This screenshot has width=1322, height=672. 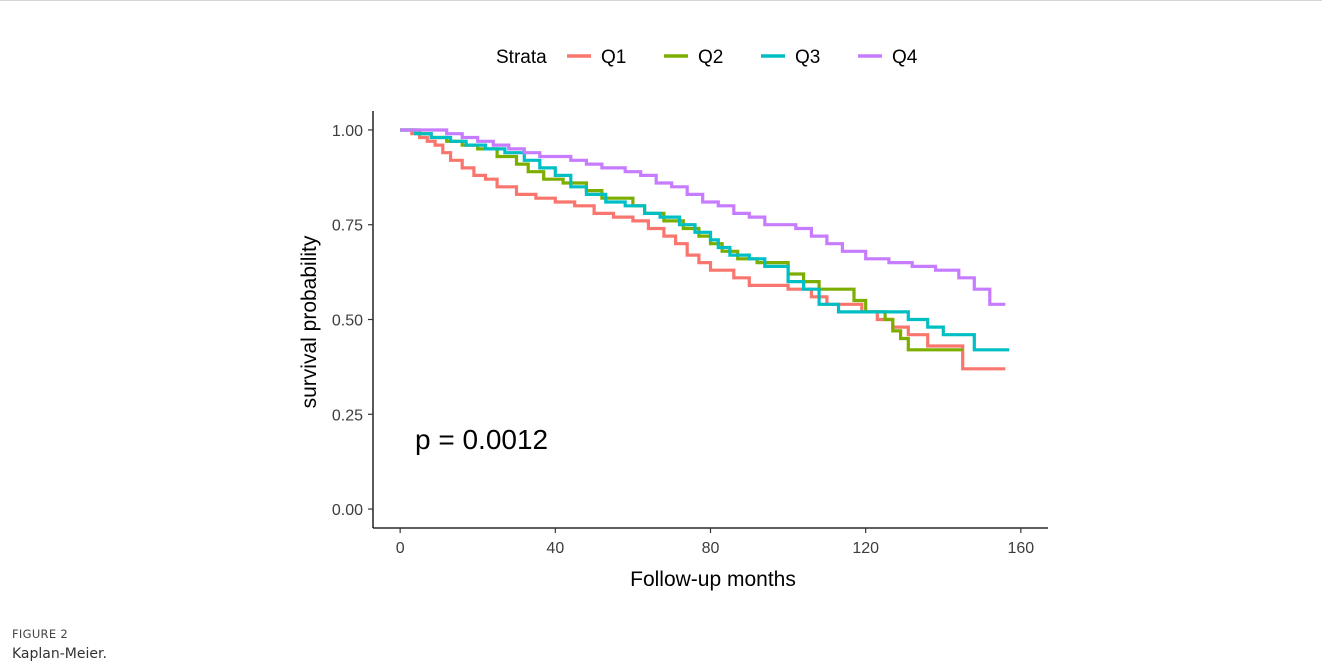 What do you see at coordinates (347, 415) in the screenshot?
I see `y-tick-label: 0.25` at bounding box center [347, 415].